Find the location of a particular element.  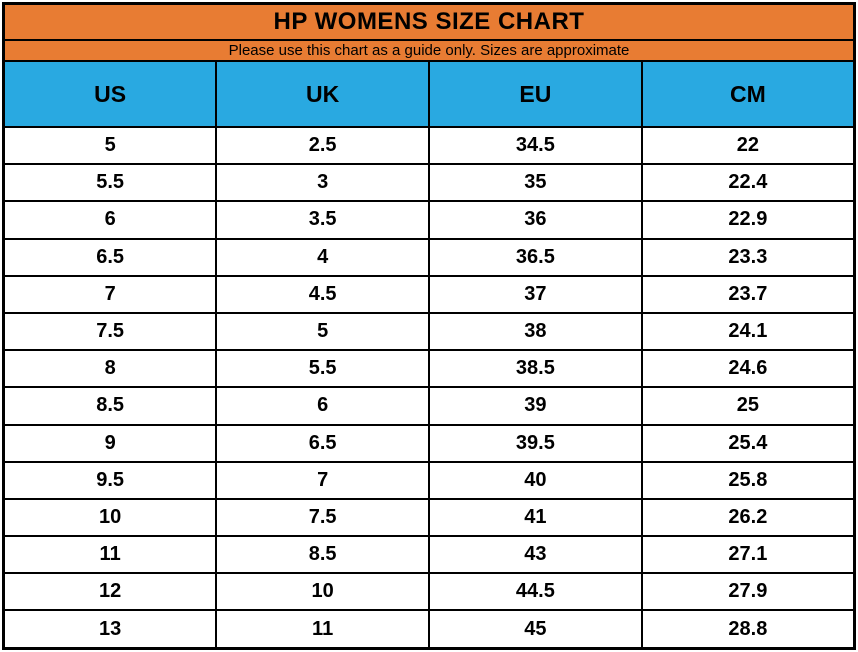

table-row: 5 2.5 34.5 22 is located at coordinates (429, 145).